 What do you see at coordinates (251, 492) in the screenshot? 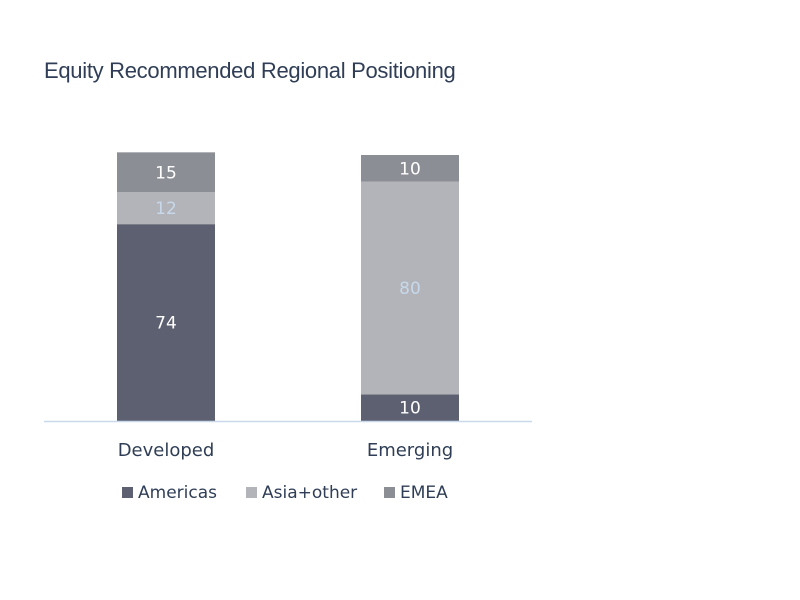
I see `legend-swatch-asia-other` at bounding box center [251, 492].